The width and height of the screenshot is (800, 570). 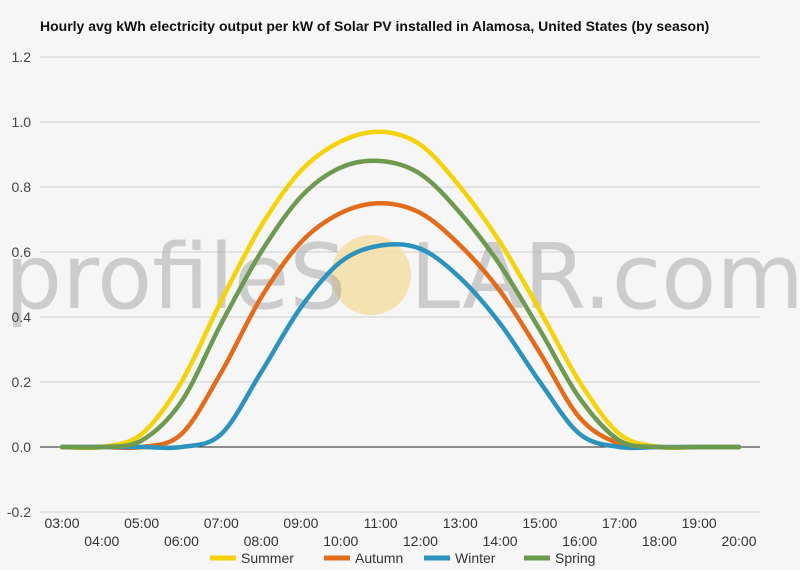 What do you see at coordinates (575, 558) in the screenshot?
I see `legend-label-spring: Spring` at bounding box center [575, 558].